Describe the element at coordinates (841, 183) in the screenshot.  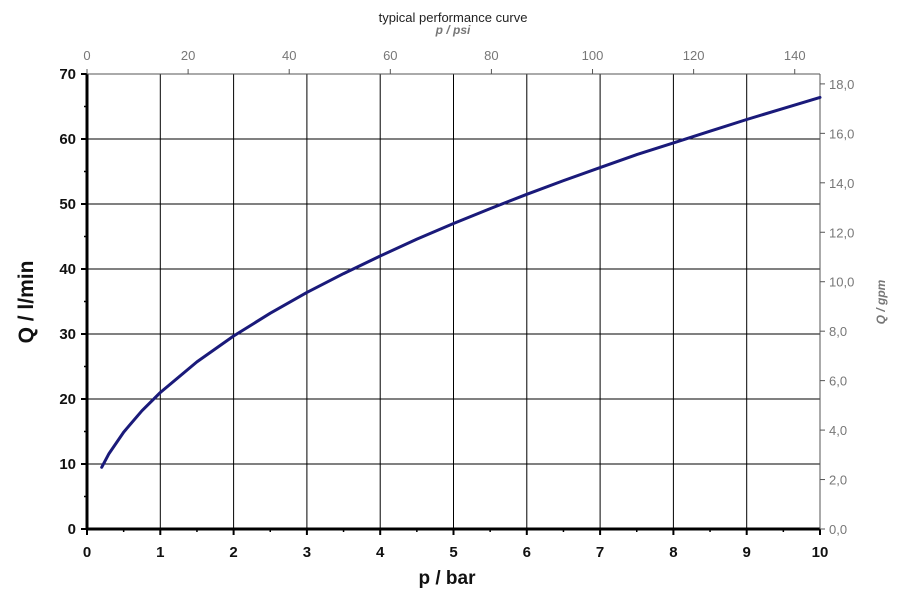
I see `y2-tick-label: 14,0` at that location.